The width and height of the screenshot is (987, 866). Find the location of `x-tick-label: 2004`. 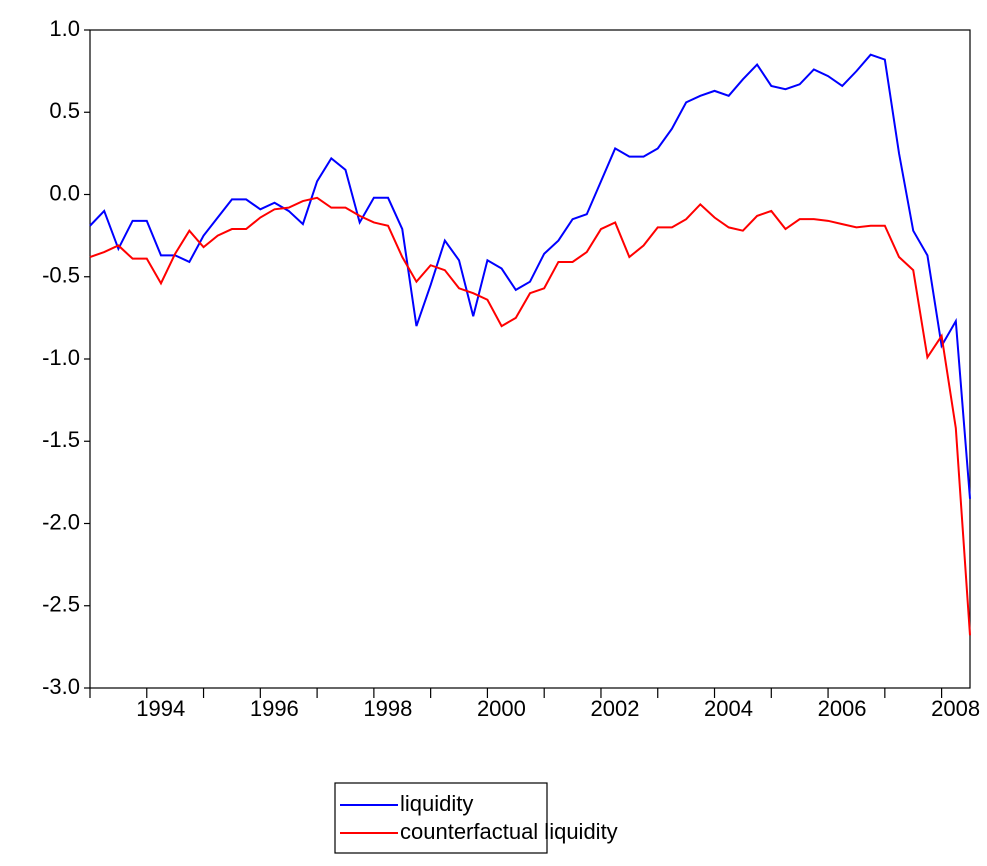

x-tick-label: 2004 is located at coordinates (728, 708).